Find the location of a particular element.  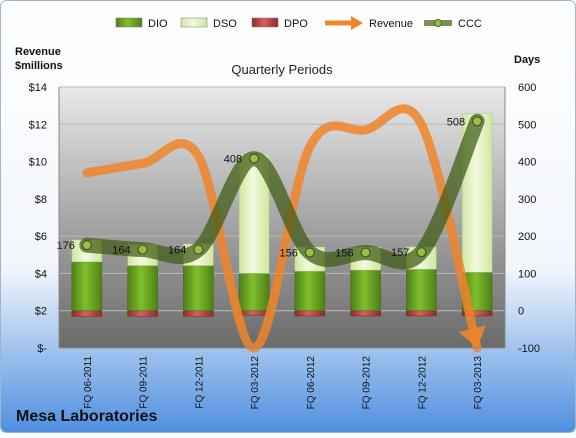

y-right-label: Days is located at coordinates (527, 60).